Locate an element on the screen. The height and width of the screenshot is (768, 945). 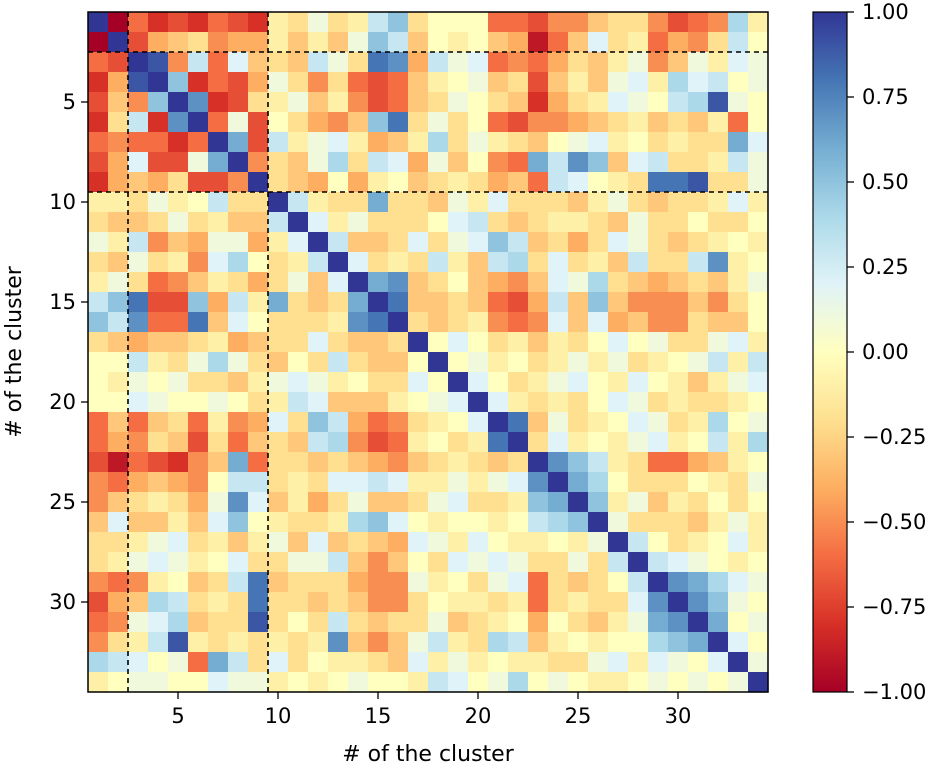
colorbar-tick-label: 0.75 is located at coordinates (885, 97).